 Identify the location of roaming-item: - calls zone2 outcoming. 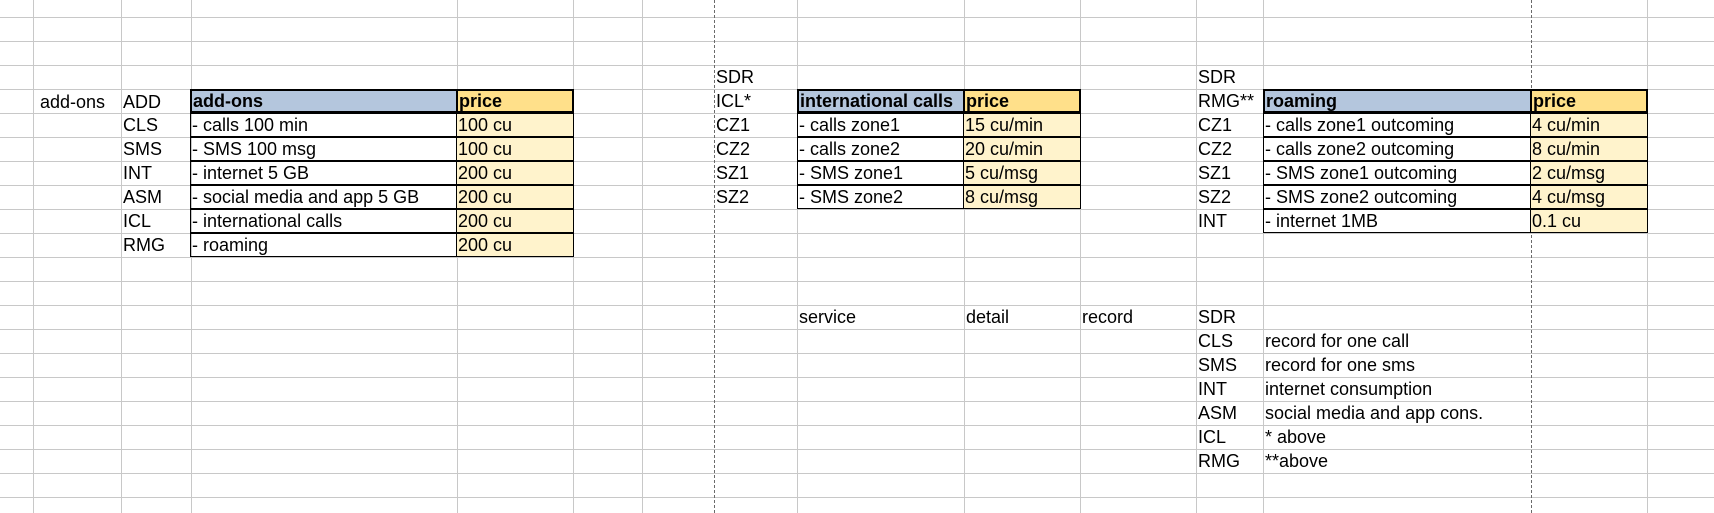
(1397, 149).